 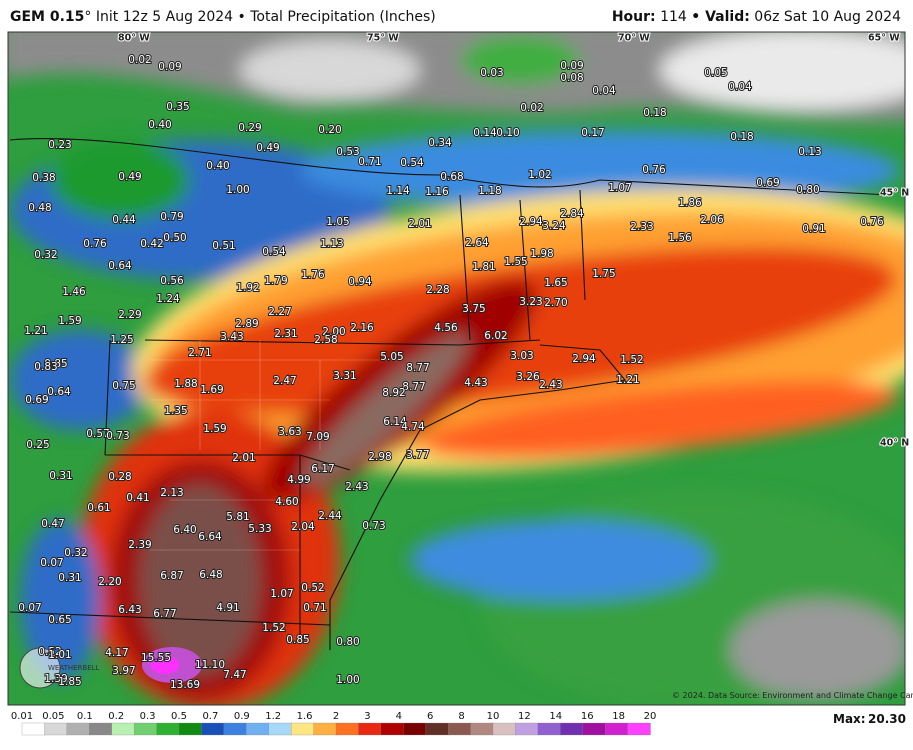 I want to click on precip-label: 0.05, so click(x=715, y=73).